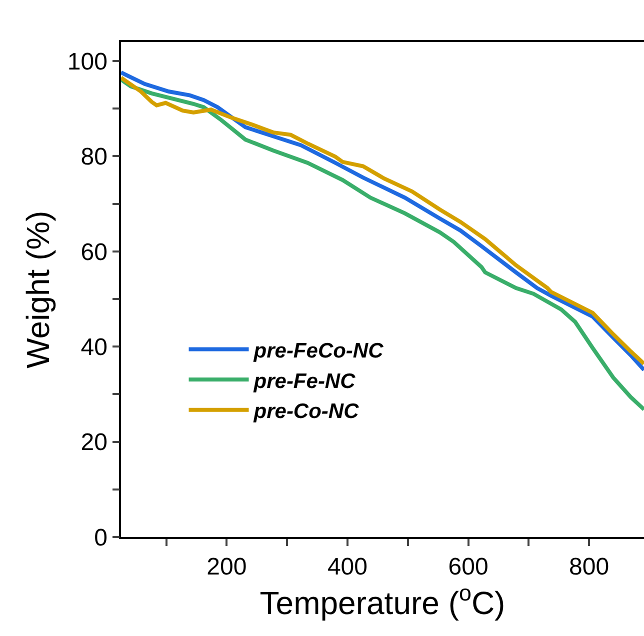 This screenshot has height=636, width=644. I want to click on y-tick-label: 0, so click(101, 538).